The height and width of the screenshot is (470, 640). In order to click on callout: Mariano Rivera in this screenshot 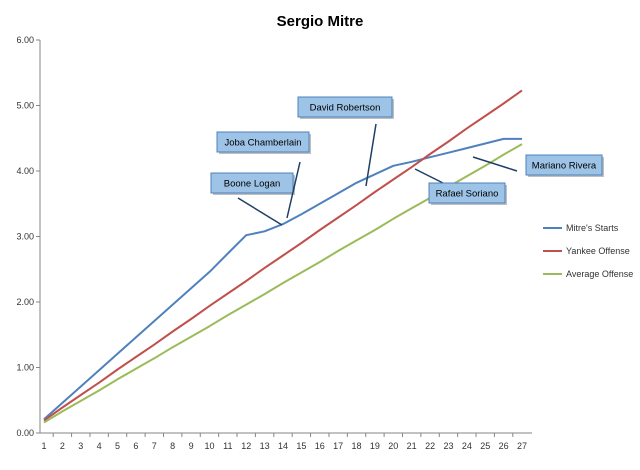, I will do `click(538, 165)`.